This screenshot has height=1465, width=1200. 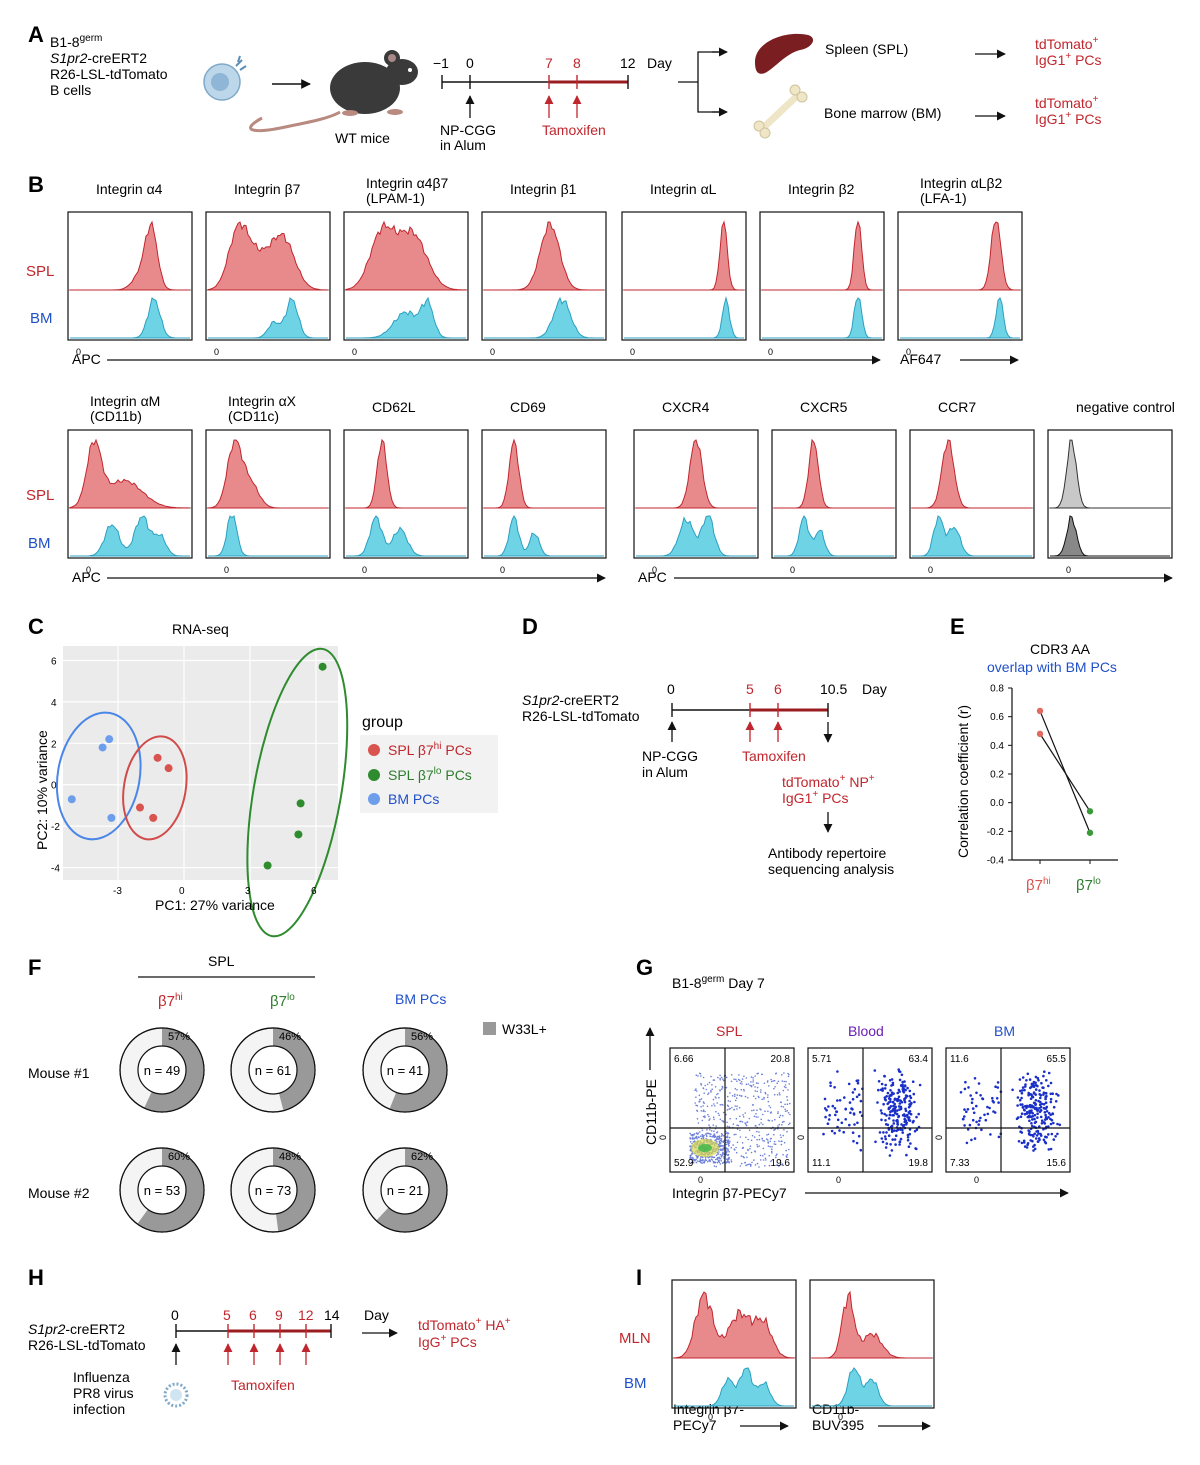 I want to click on b2-title-6: CCR7, so click(x=957, y=407).